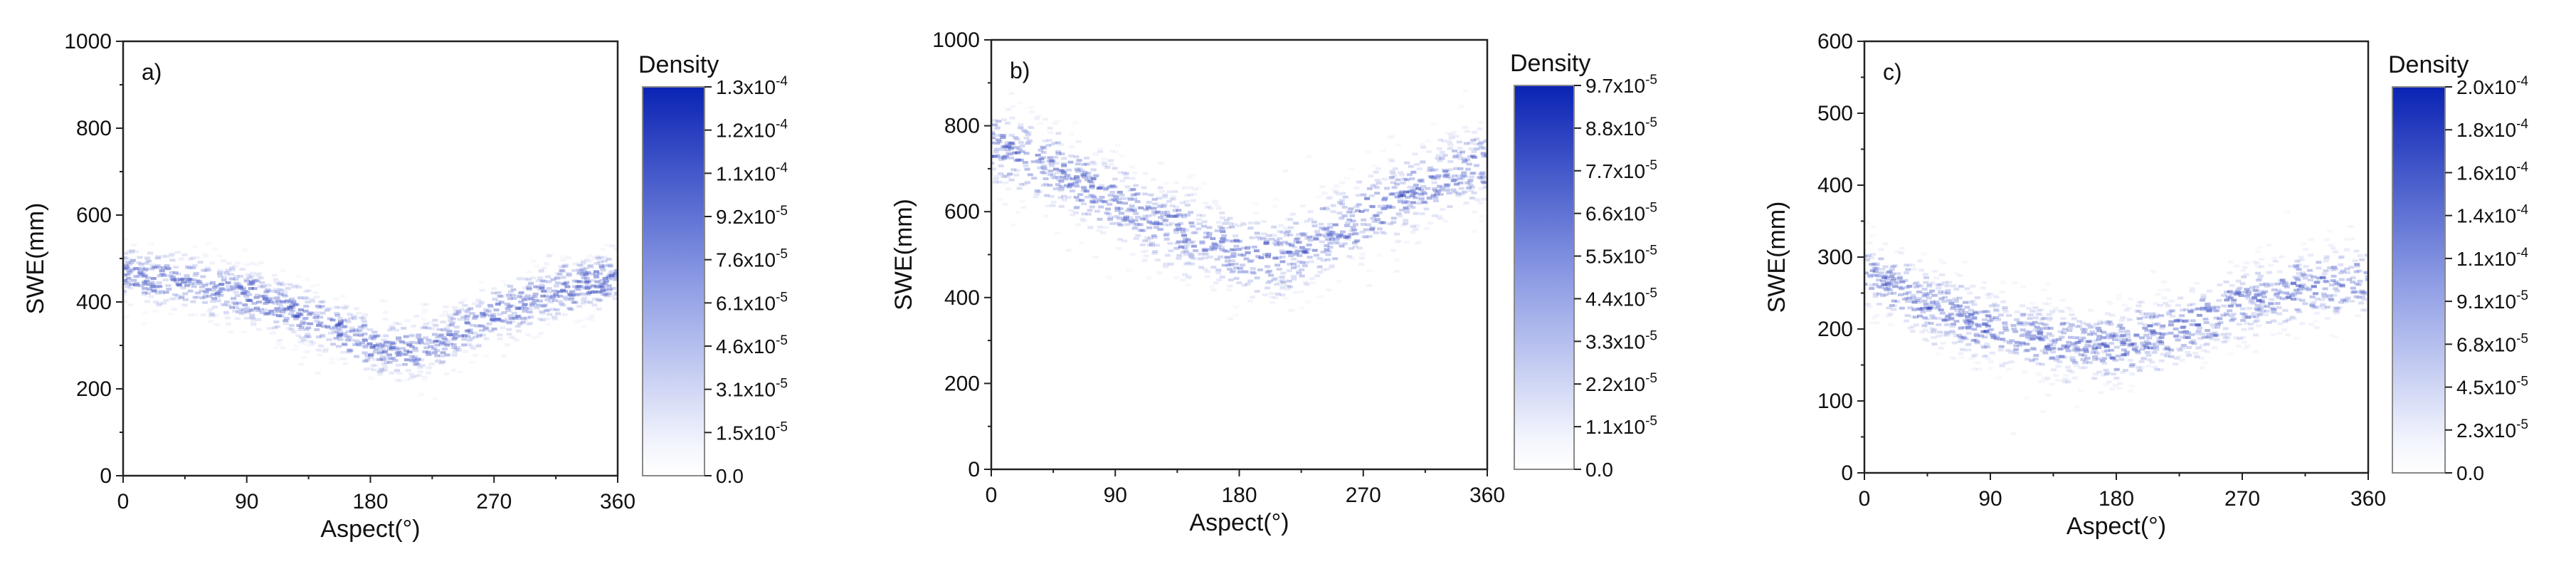 The width and height of the screenshot is (2576, 574). I want to click on colorbar-tick-label: 1.1x10⁻⁴, so click(2492, 258).